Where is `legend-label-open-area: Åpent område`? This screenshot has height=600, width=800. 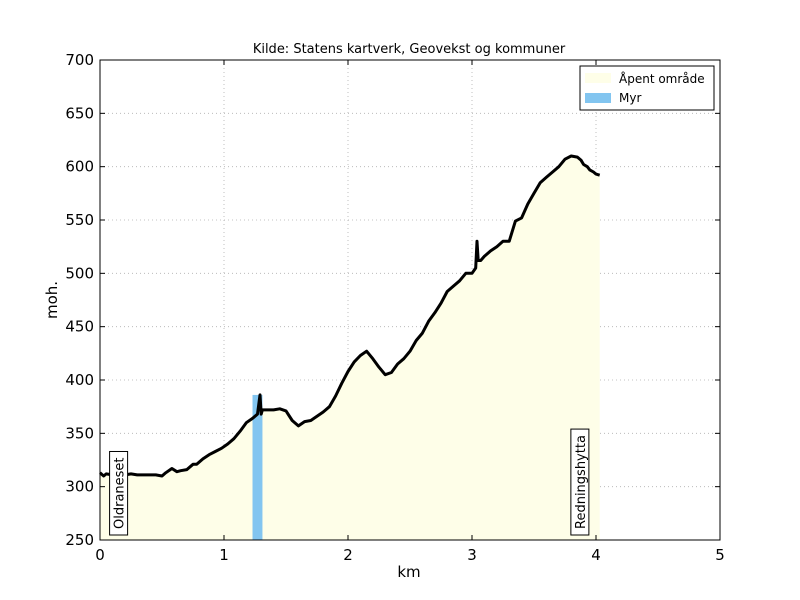 legend-label-open-area: Åpent område is located at coordinates (662, 78).